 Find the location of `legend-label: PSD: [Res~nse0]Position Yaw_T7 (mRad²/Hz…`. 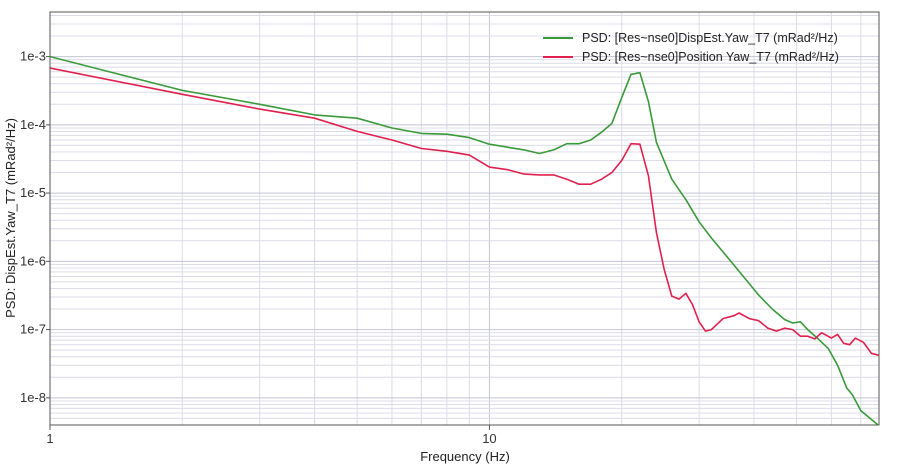

legend-label: PSD: [Res~nse0]Position Yaw_T7 (mRad²/Hz… is located at coordinates (710, 57).